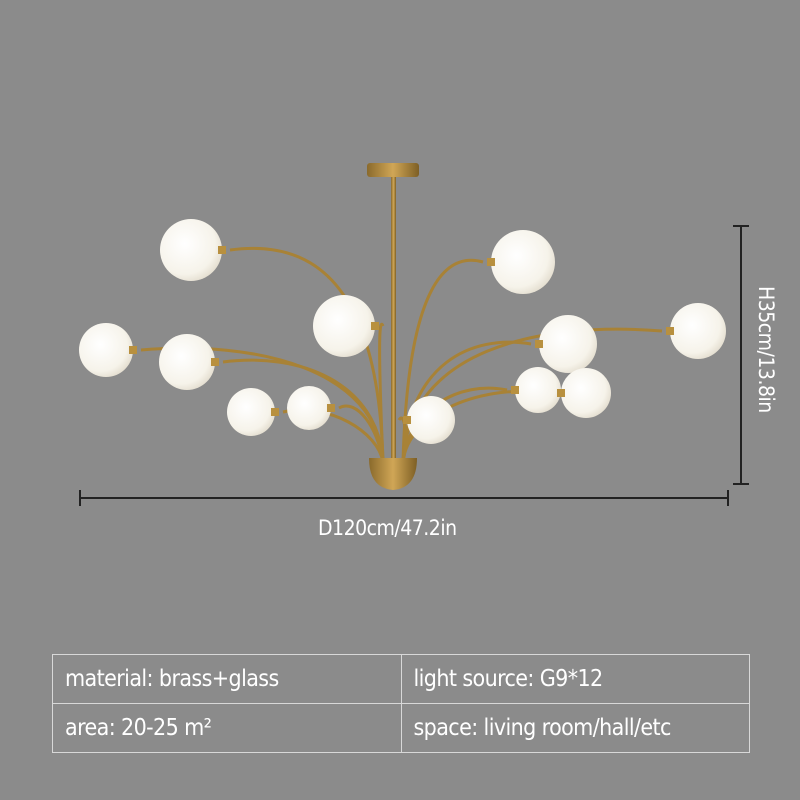 Image resolution: width=800 pixels, height=800 pixels. I want to click on center-rod, so click(393, 321).